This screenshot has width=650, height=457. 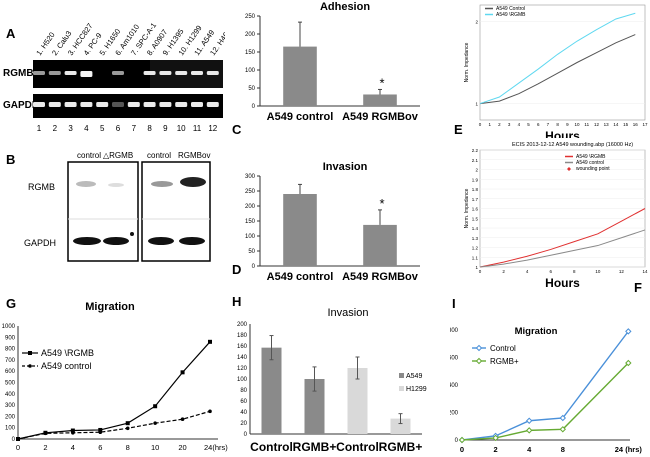 I want to click on y-tick-label: 1, so click(x=476, y=267).